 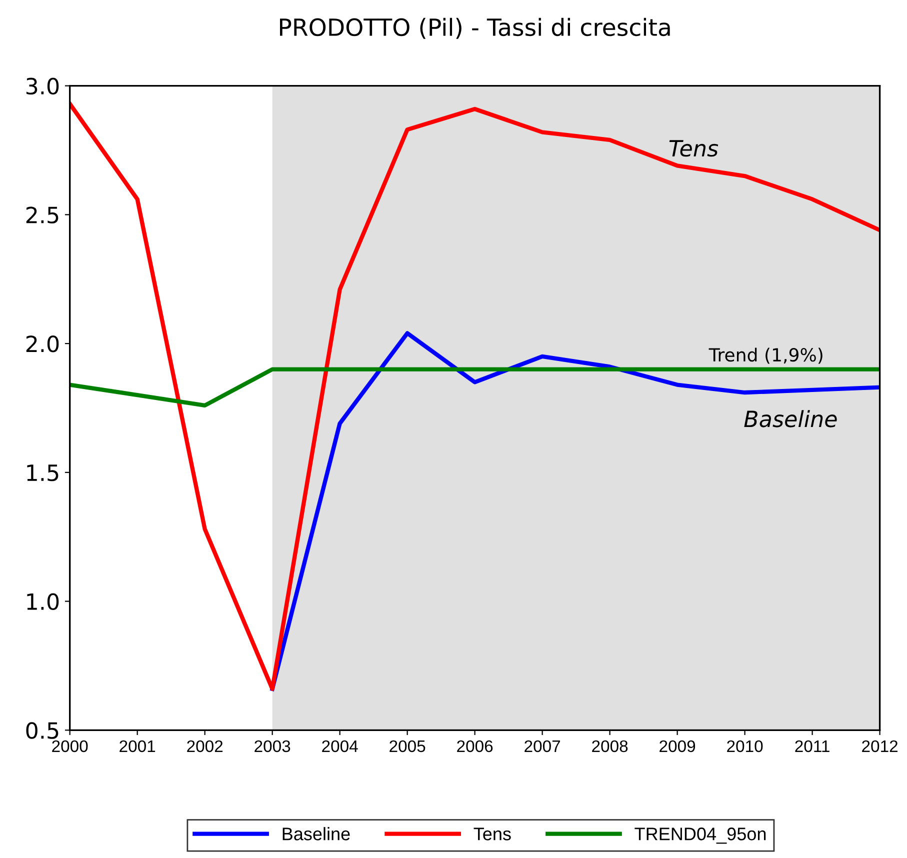 I want to click on x-tick-label: 2002, so click(x=205, y=746).